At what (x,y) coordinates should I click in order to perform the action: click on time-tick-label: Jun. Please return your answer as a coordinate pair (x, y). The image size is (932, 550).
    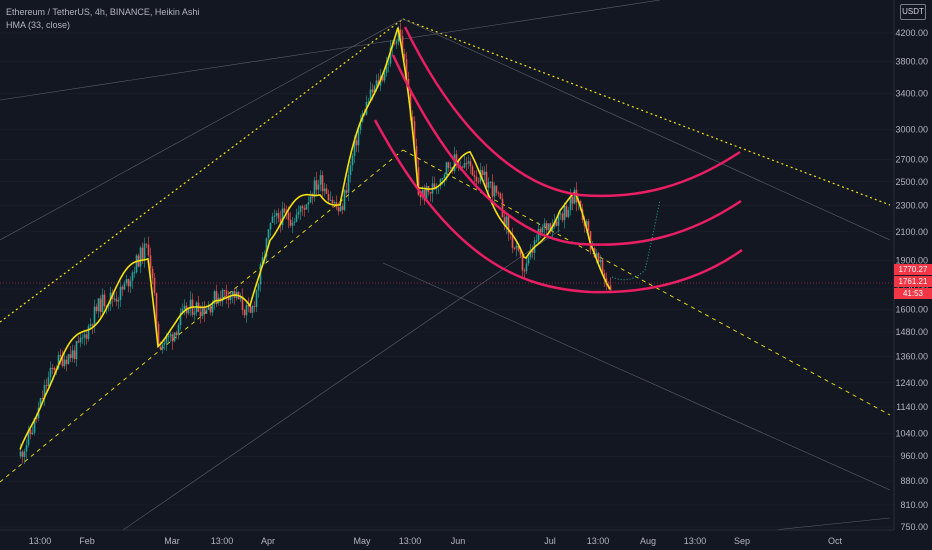
    Looking at the image, I should click on (458, 541).